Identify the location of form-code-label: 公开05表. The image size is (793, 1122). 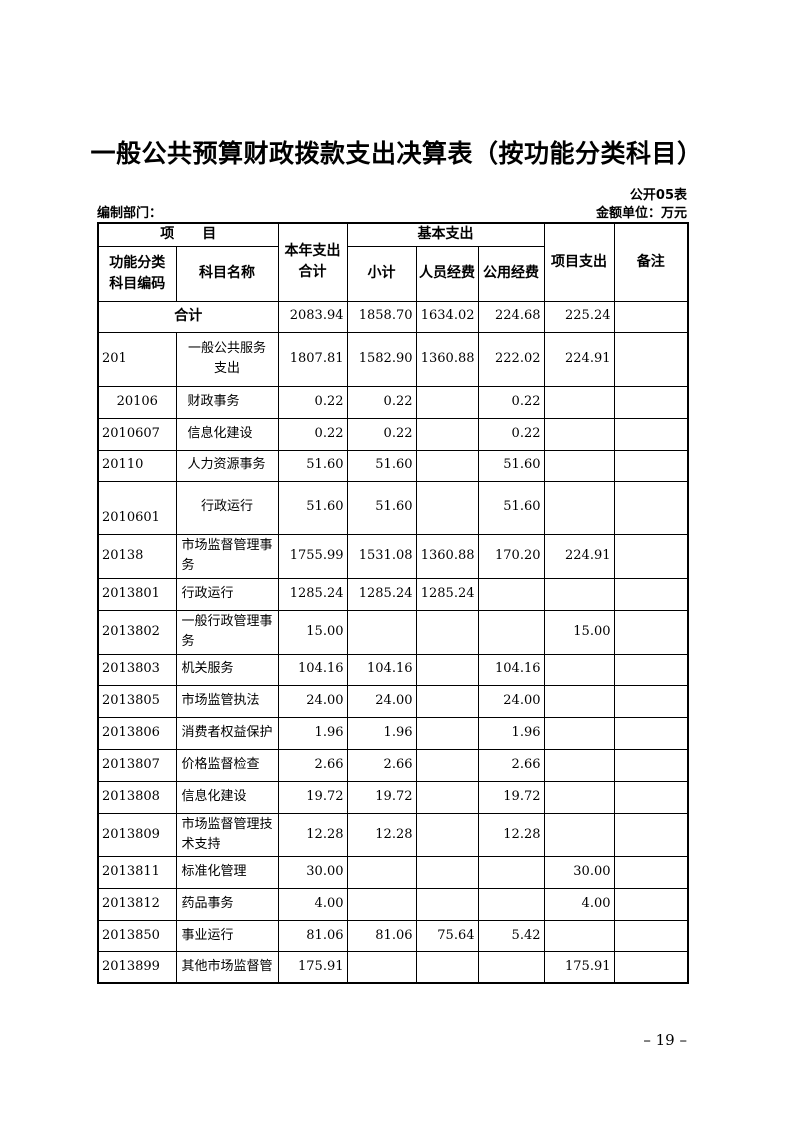
(658, 195).